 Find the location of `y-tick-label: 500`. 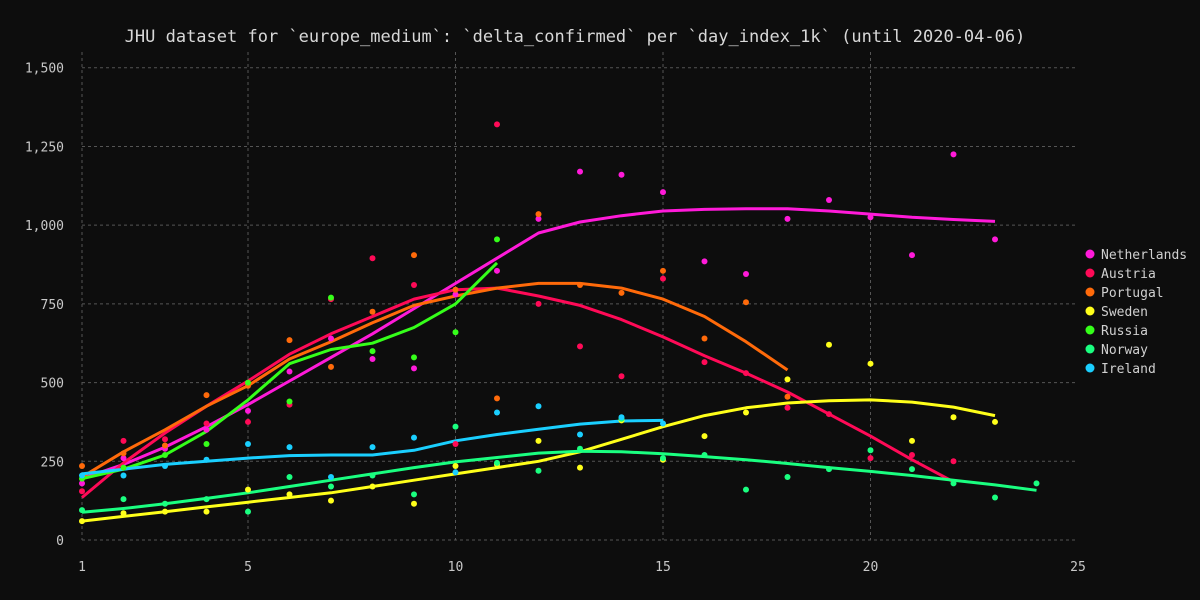

y-tick-label: 500 is located at coordinates (52, 384).